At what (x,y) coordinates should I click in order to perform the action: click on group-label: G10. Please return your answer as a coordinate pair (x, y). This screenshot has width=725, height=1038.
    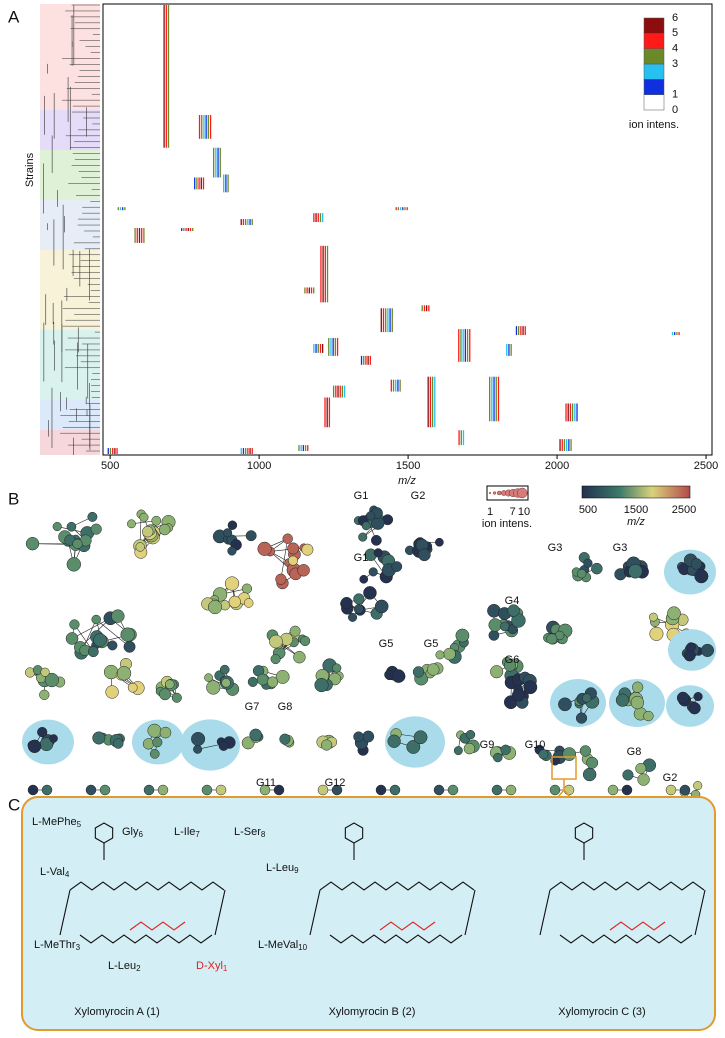
    Looking at the image, I should click on (535, 745).